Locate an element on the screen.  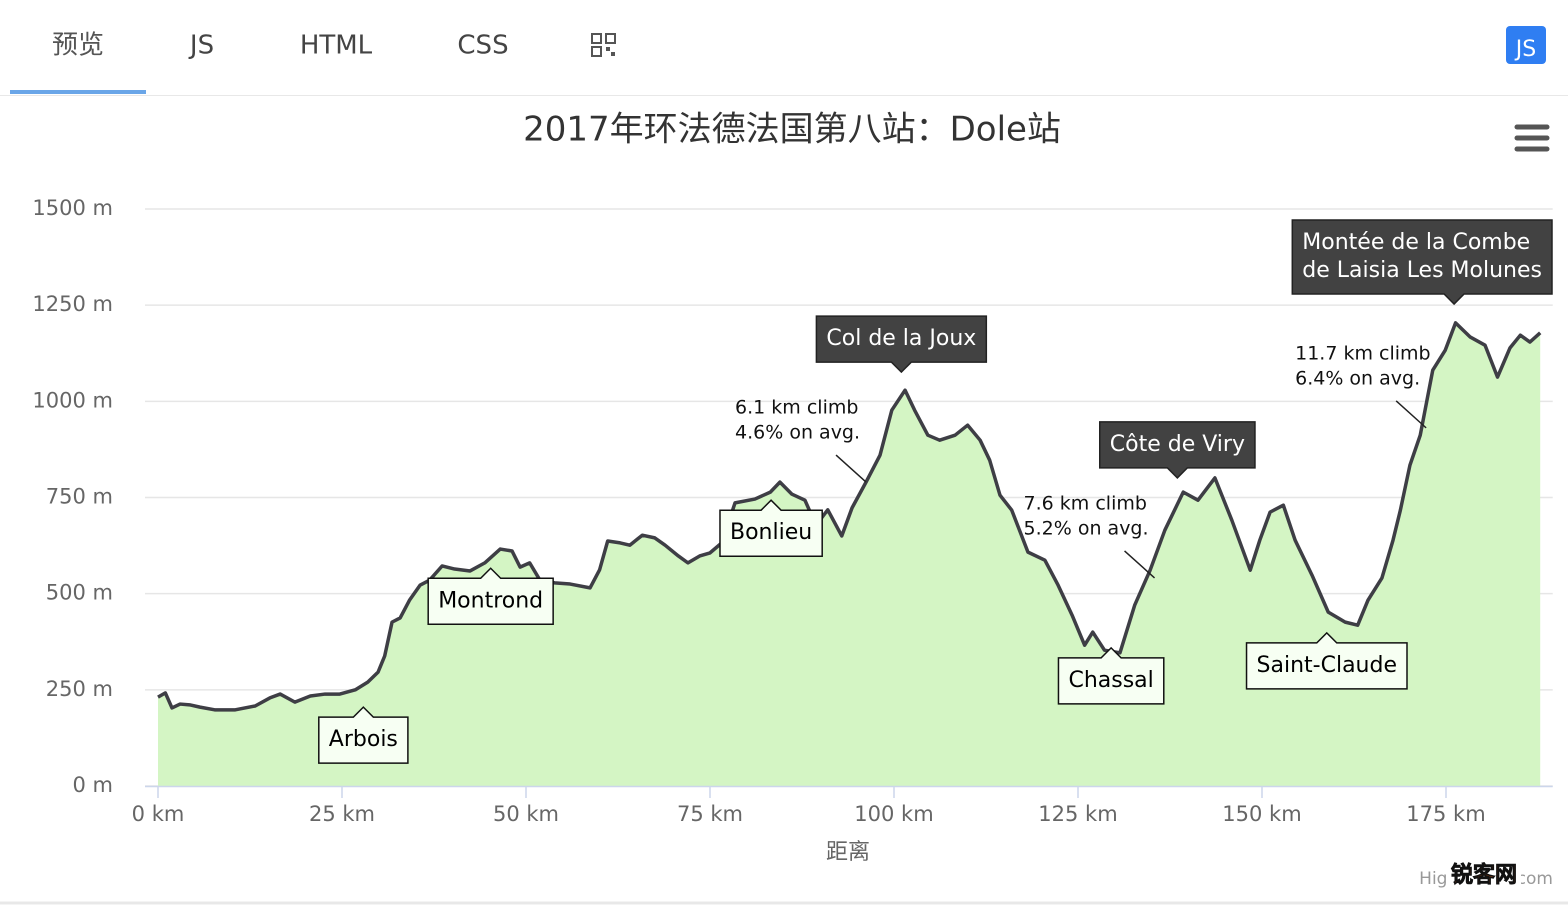
annotation-label: Col de la Joux is located at coordinates (901, 338).